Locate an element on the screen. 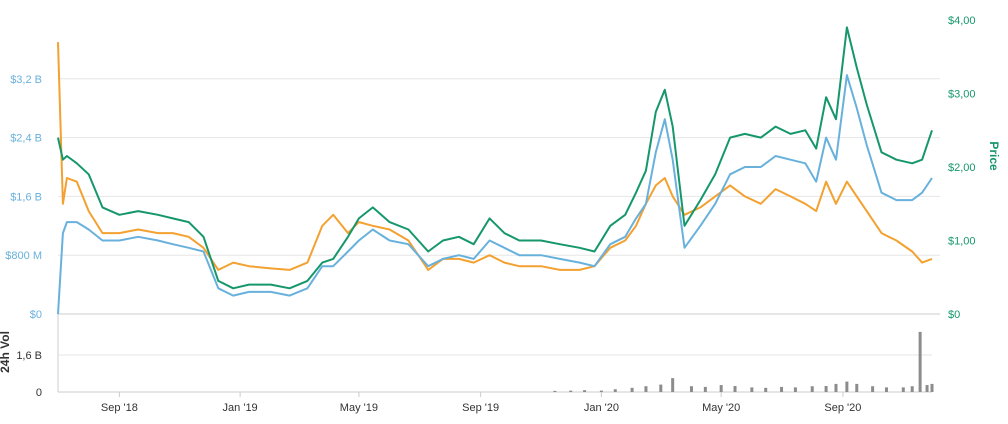 Image resolution: width=1008 pixels, height=424 pixels. right-tick-label: $0 is located at coordinates (954, 315).